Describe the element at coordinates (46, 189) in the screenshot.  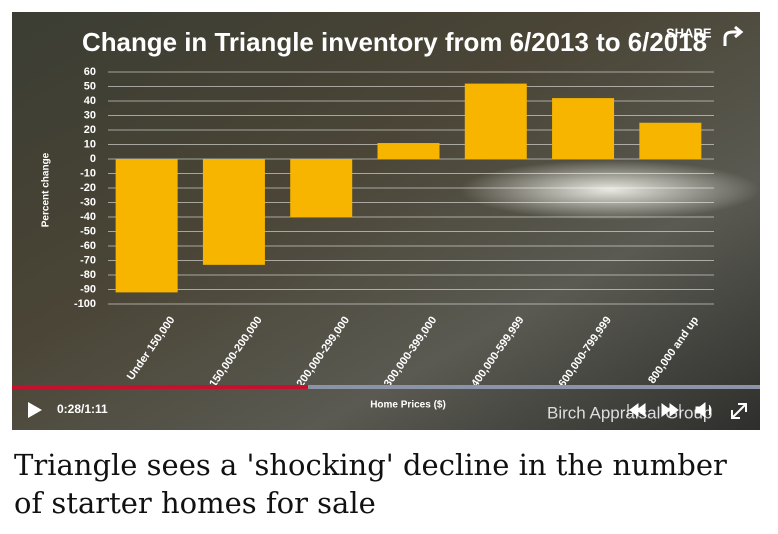
I see `y-axis-label: Percent change` at that location.